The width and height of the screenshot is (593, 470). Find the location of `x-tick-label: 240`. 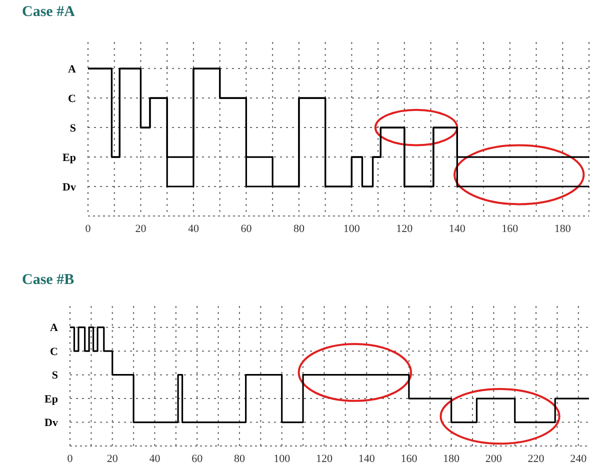

x-tick-label: 240 is located at coordinates (579, 458).